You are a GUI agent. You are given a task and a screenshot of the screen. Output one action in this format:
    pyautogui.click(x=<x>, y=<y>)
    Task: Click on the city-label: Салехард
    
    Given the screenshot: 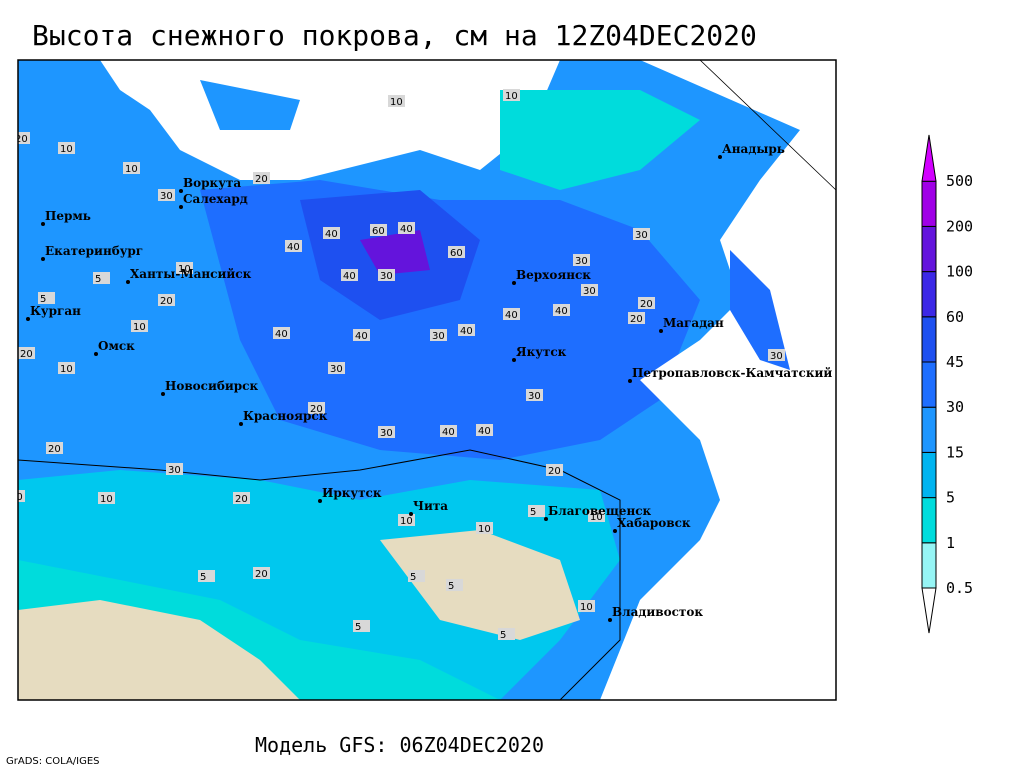 What is the action you would take?
    pyautogui.click(x=215, y=199)
    